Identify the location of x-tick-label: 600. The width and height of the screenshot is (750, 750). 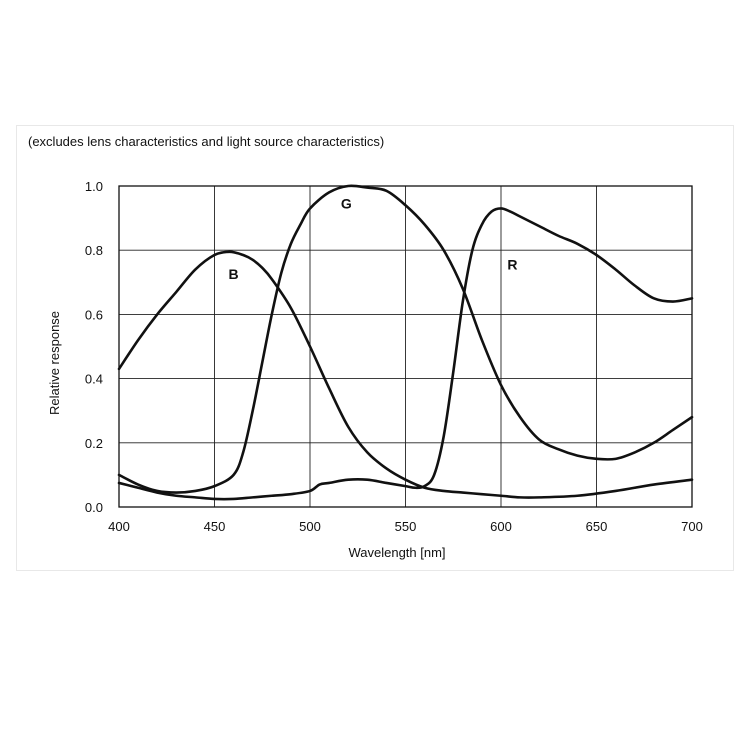
(501, 526).